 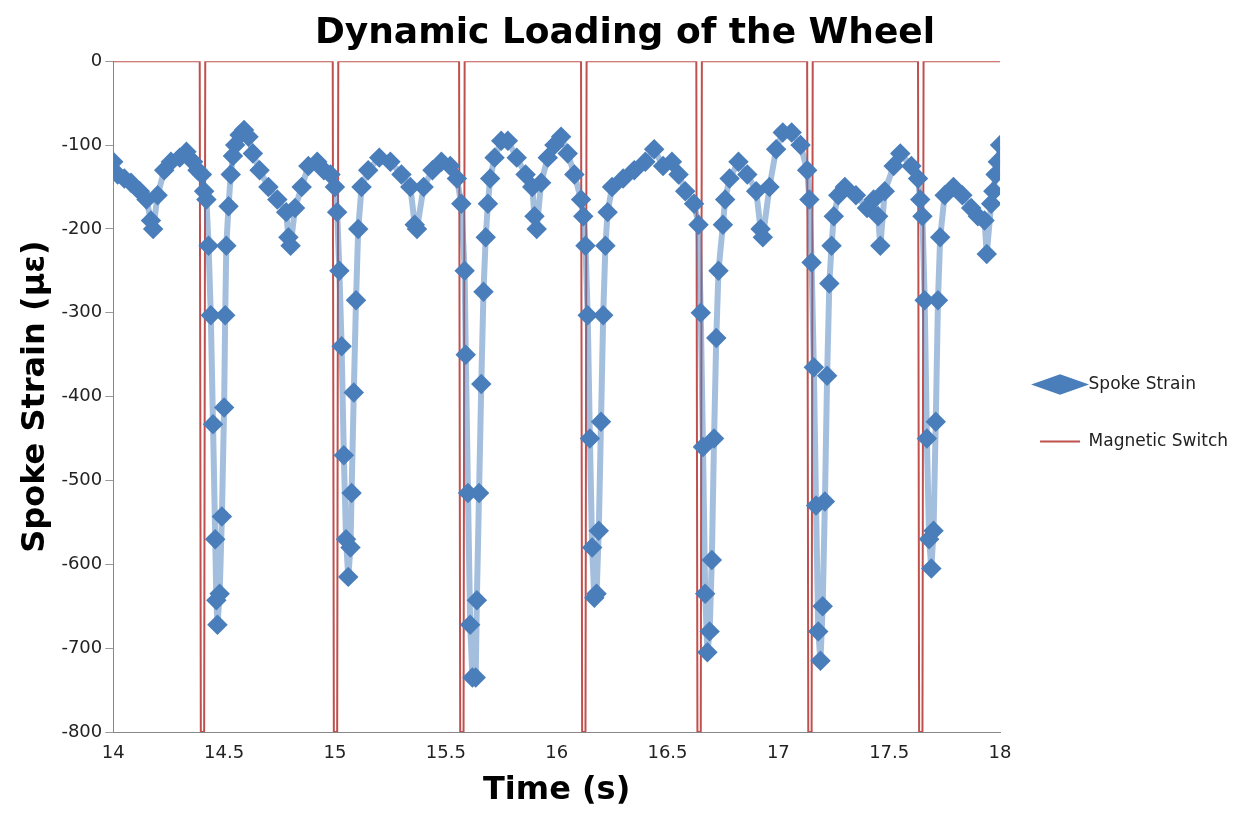 I want to click on x-tick-label: 14.5, so click(x=224, y=752).